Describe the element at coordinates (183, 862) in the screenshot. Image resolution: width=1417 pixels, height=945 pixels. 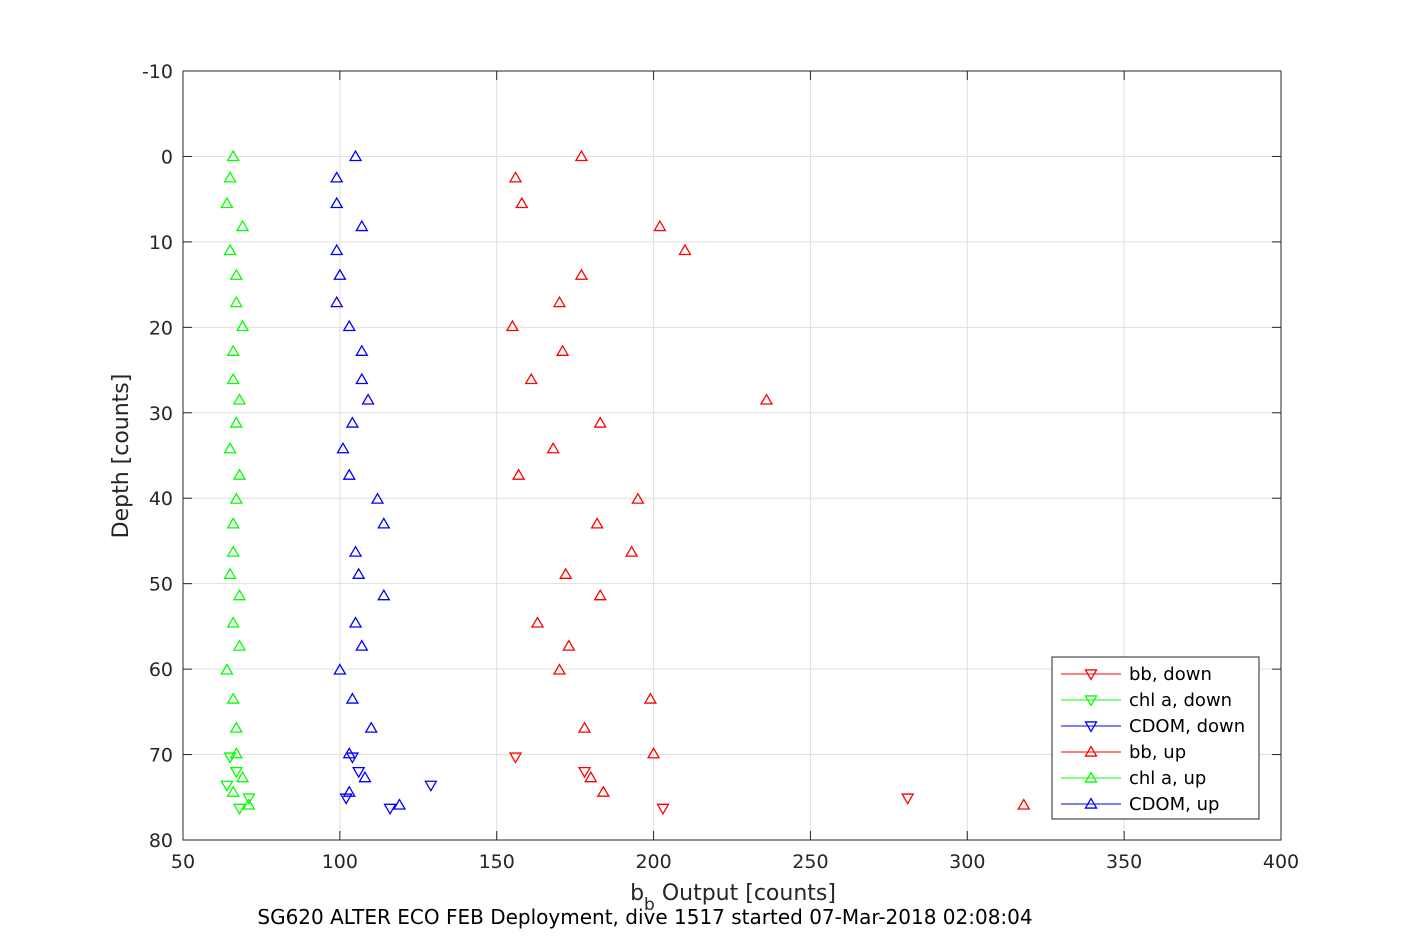
I see `x-tick-label: 50` at that location.